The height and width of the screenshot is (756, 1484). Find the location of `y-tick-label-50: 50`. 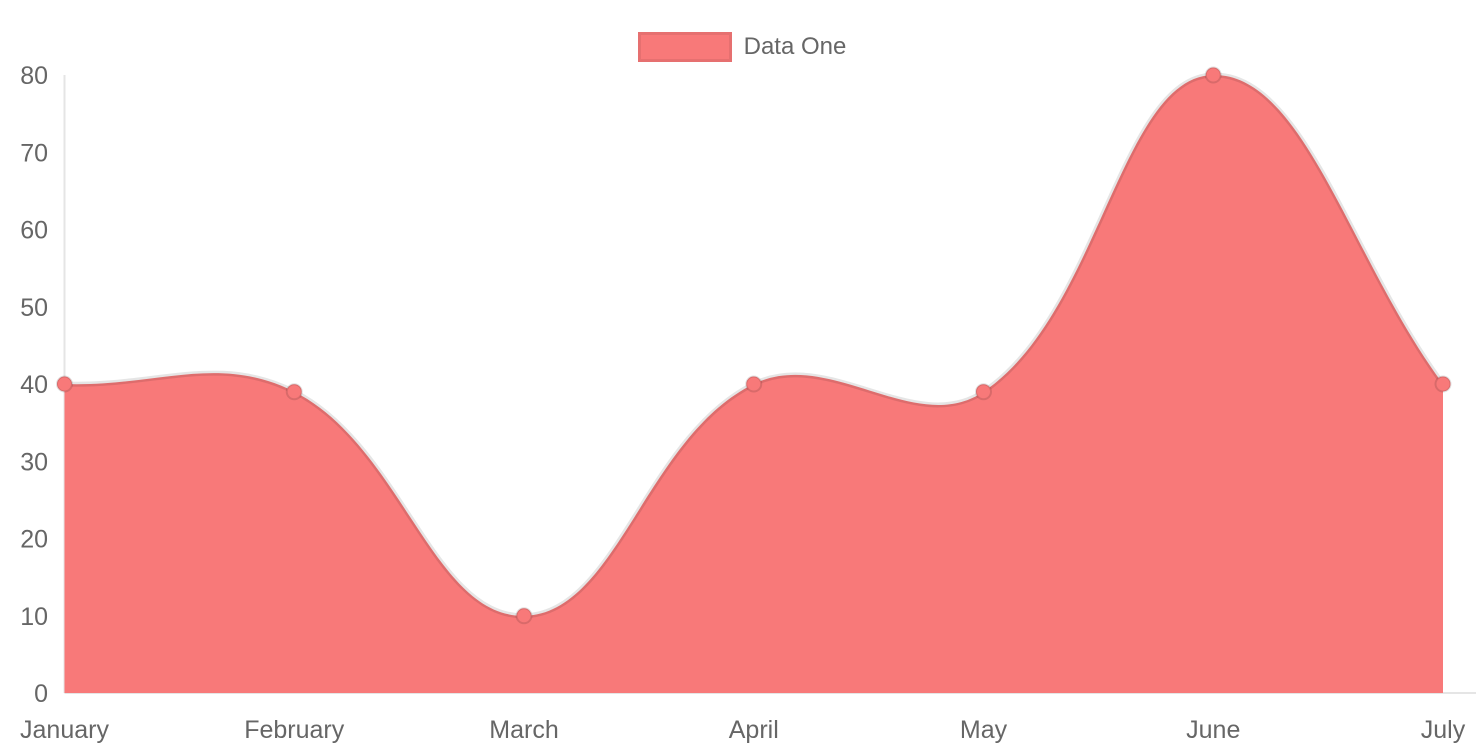

y-tick-label-50: 50 is located at coordinates (34, 308).